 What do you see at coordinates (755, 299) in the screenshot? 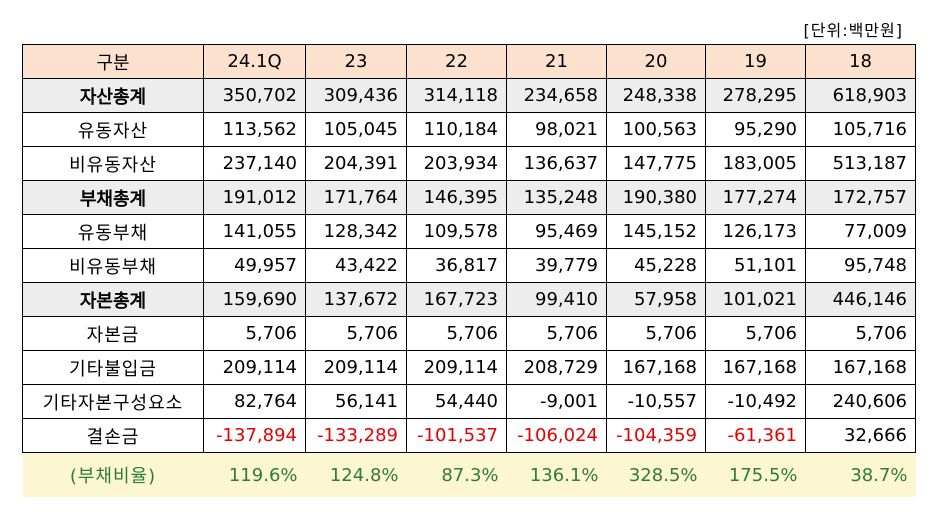
I see `table-cell: 101,021` at bounding box center [755, 299].